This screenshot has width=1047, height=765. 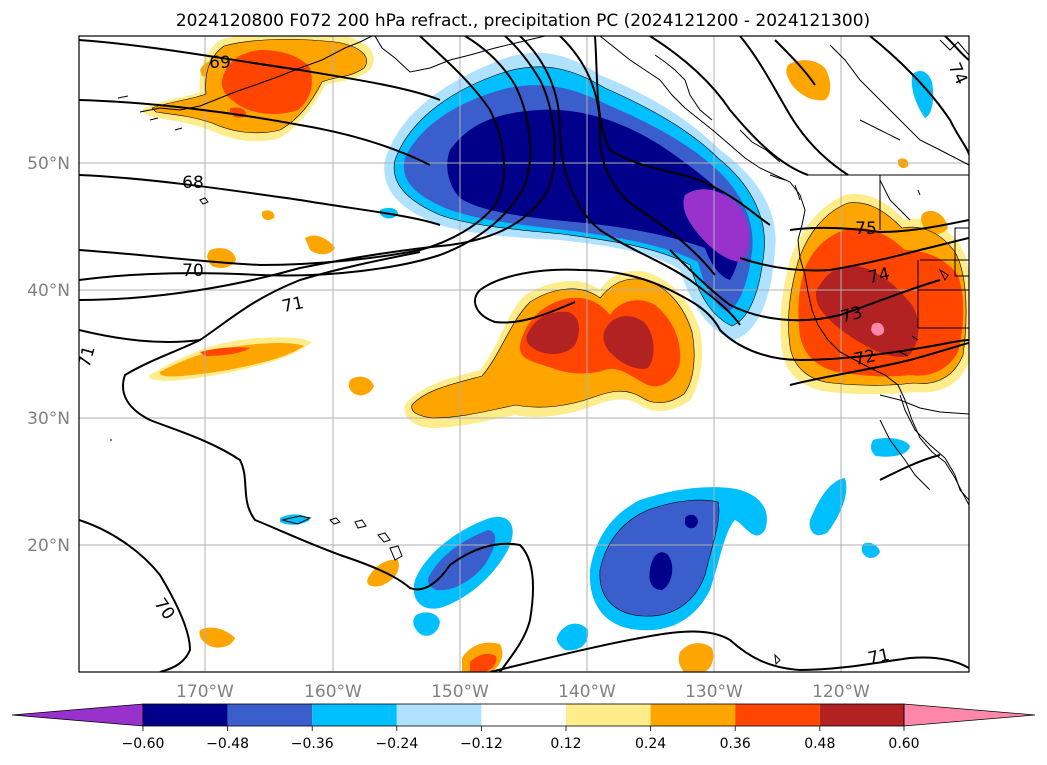 What do you see at coordinates (553, 349) in the screenshot?
I see `positive-anomaly-central` at bounding box center [553, 349].